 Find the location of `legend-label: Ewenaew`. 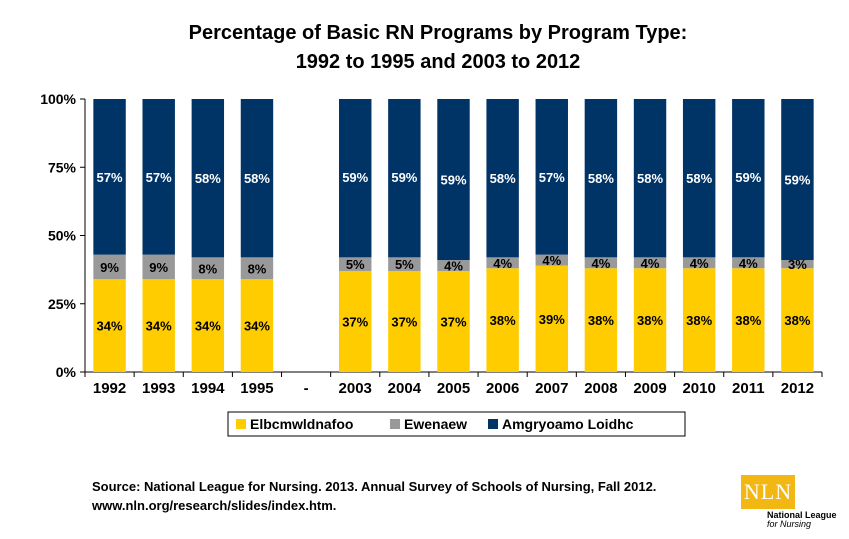

legend-label: Ewenaew is located at coordinates (435, 424).